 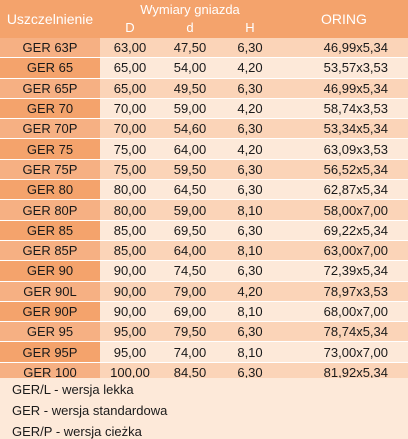 What do you see at coordinates (344, 68) in the screenshot?
I see `cell-oring: 53,57x3,53` at bounding box center [344, 68].